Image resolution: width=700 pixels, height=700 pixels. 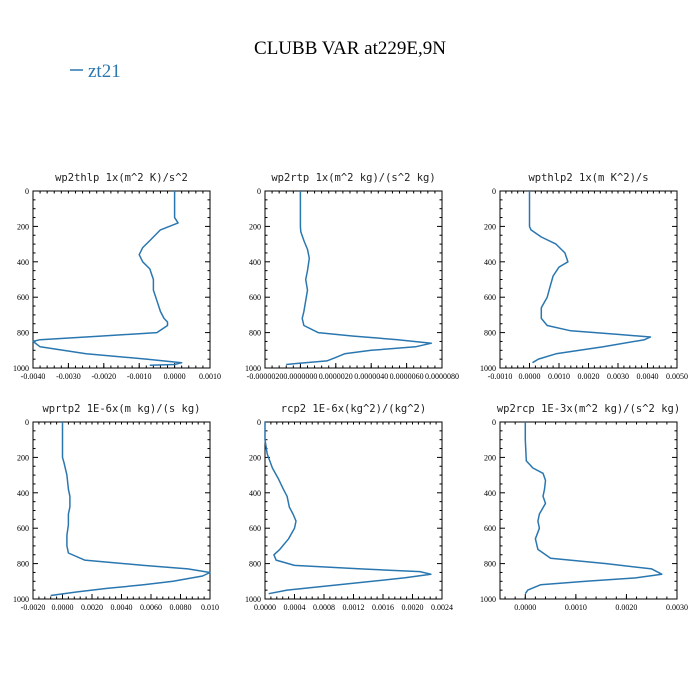 I want to click on panel-title: rcp2 1E-6x(kg^2)/(kg^2), so click(x=353, y=409).